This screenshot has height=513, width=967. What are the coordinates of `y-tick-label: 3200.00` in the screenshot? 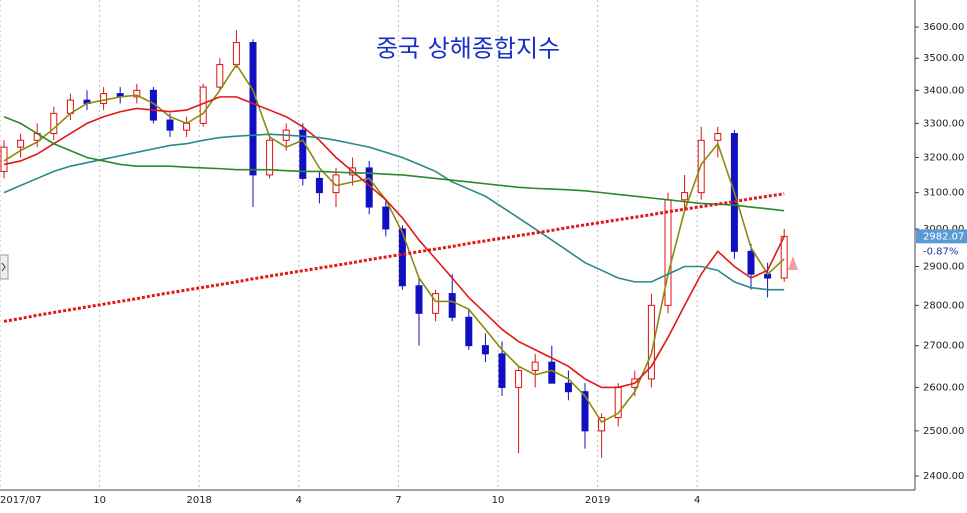 It's located at (943, 157).